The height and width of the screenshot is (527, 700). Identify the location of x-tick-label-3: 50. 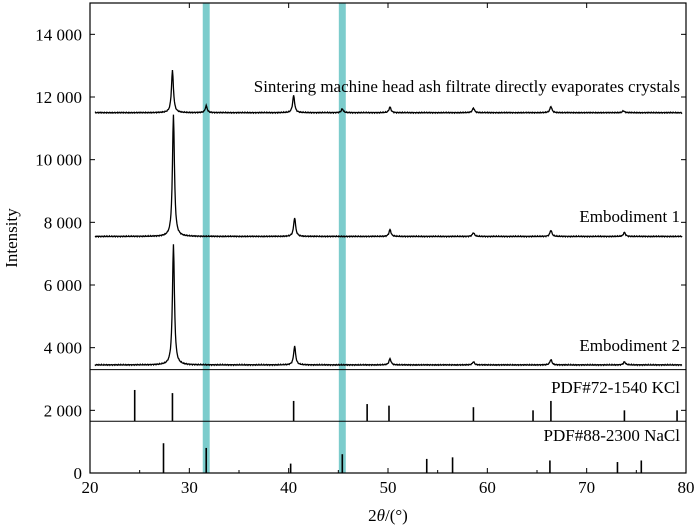
(388, 487).